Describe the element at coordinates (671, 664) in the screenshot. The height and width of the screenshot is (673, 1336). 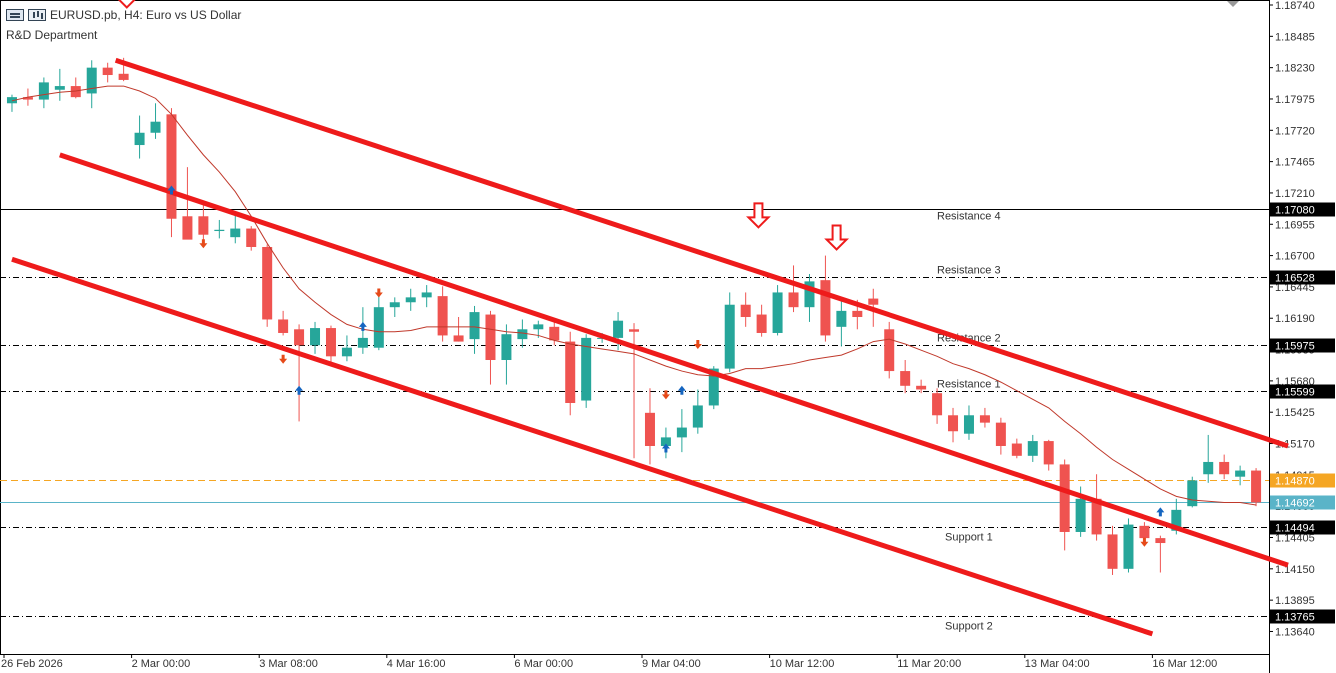
I see `x-tick-label: 9 Mar 04:00` at that location.